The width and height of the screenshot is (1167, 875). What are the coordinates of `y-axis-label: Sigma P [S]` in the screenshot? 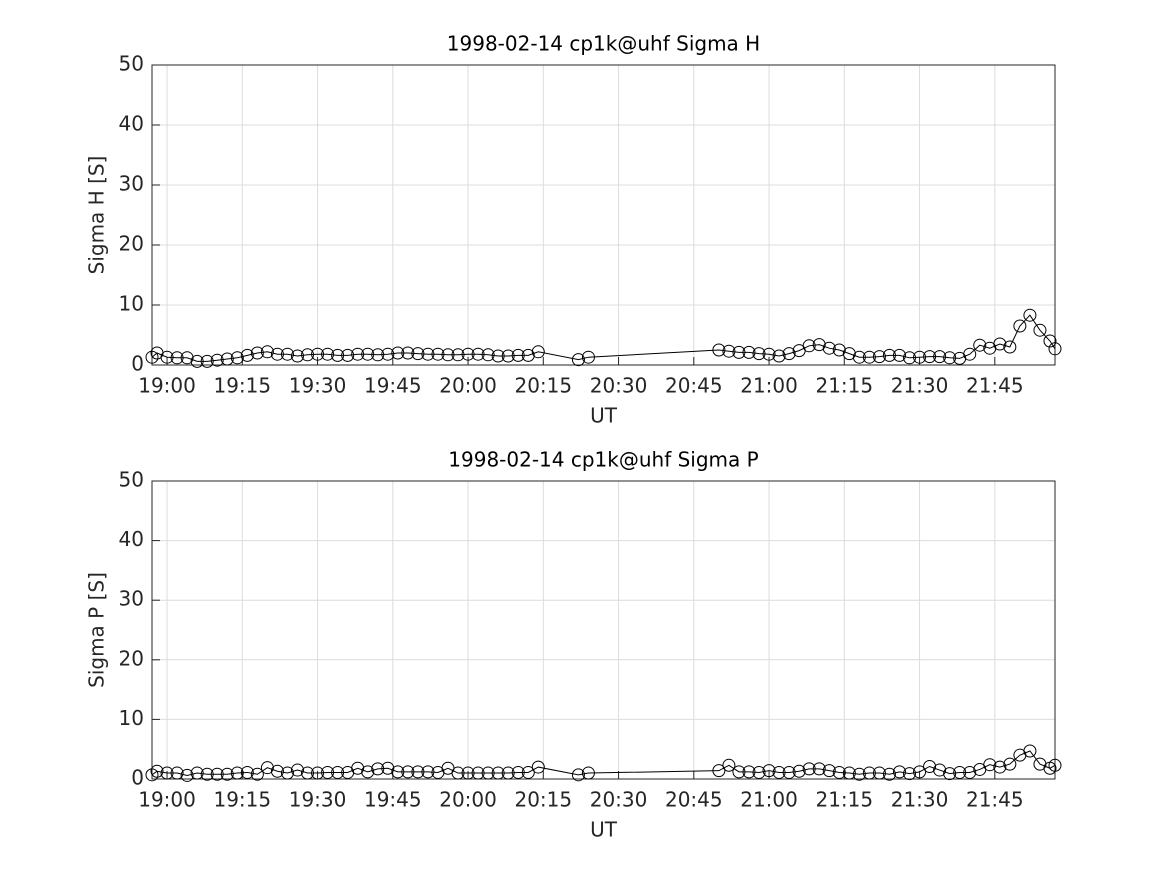 It's located at (97, 630).